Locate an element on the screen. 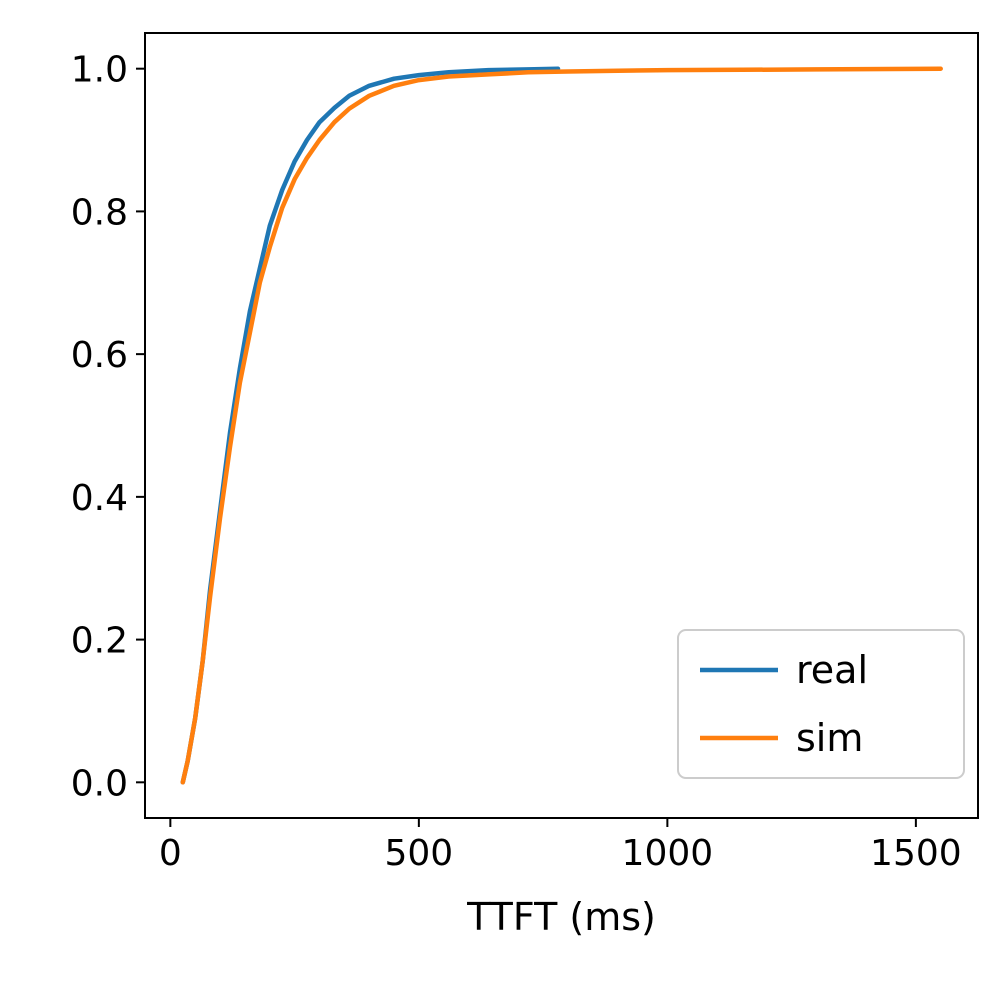  legend-label-sim: sim is located at coordinates (829, 738).